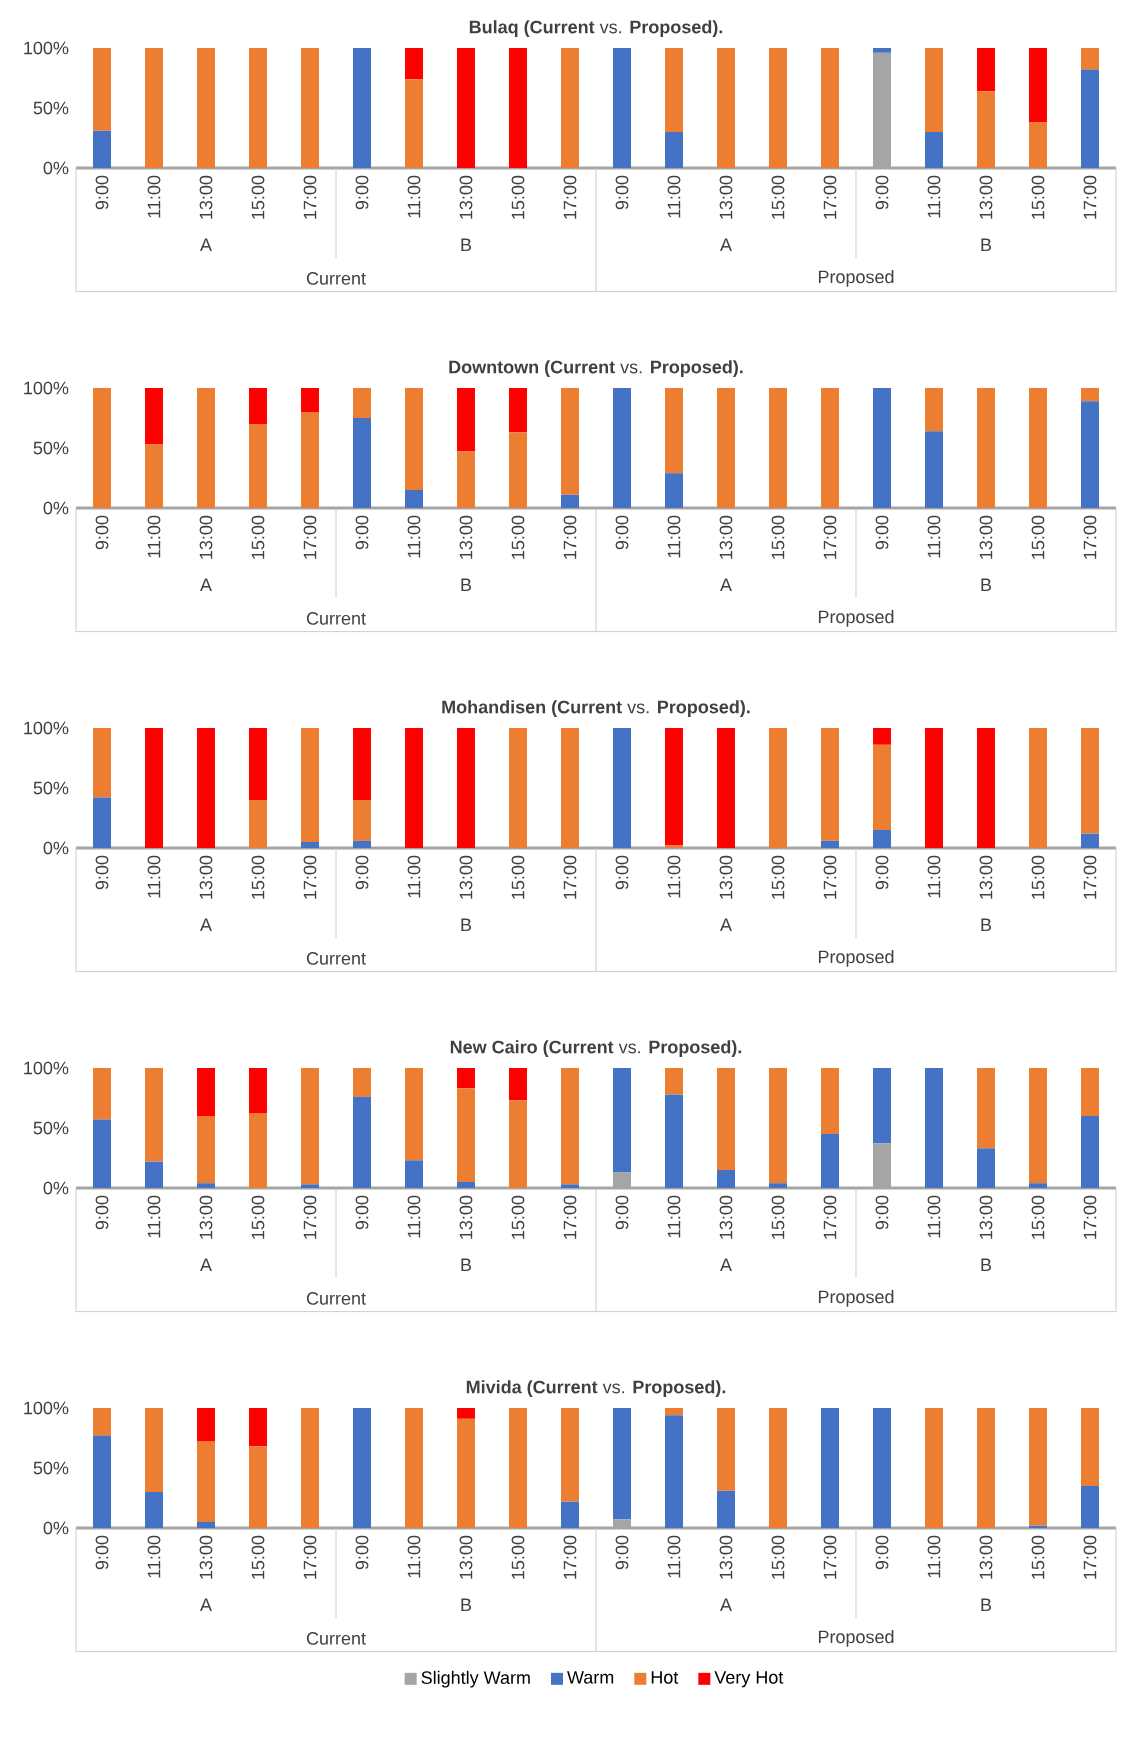  Describe the element at coordinates (46, 48) in the screenshot. I see `y-tick-label: 100%` at that location.